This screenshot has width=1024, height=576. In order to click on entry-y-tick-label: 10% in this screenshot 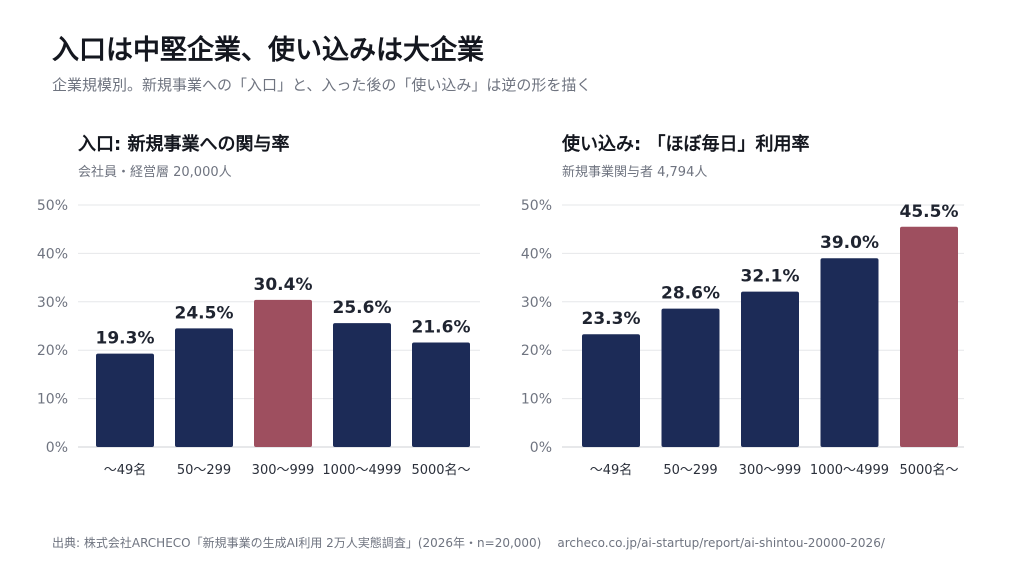, I will do `click(52, 400)`.